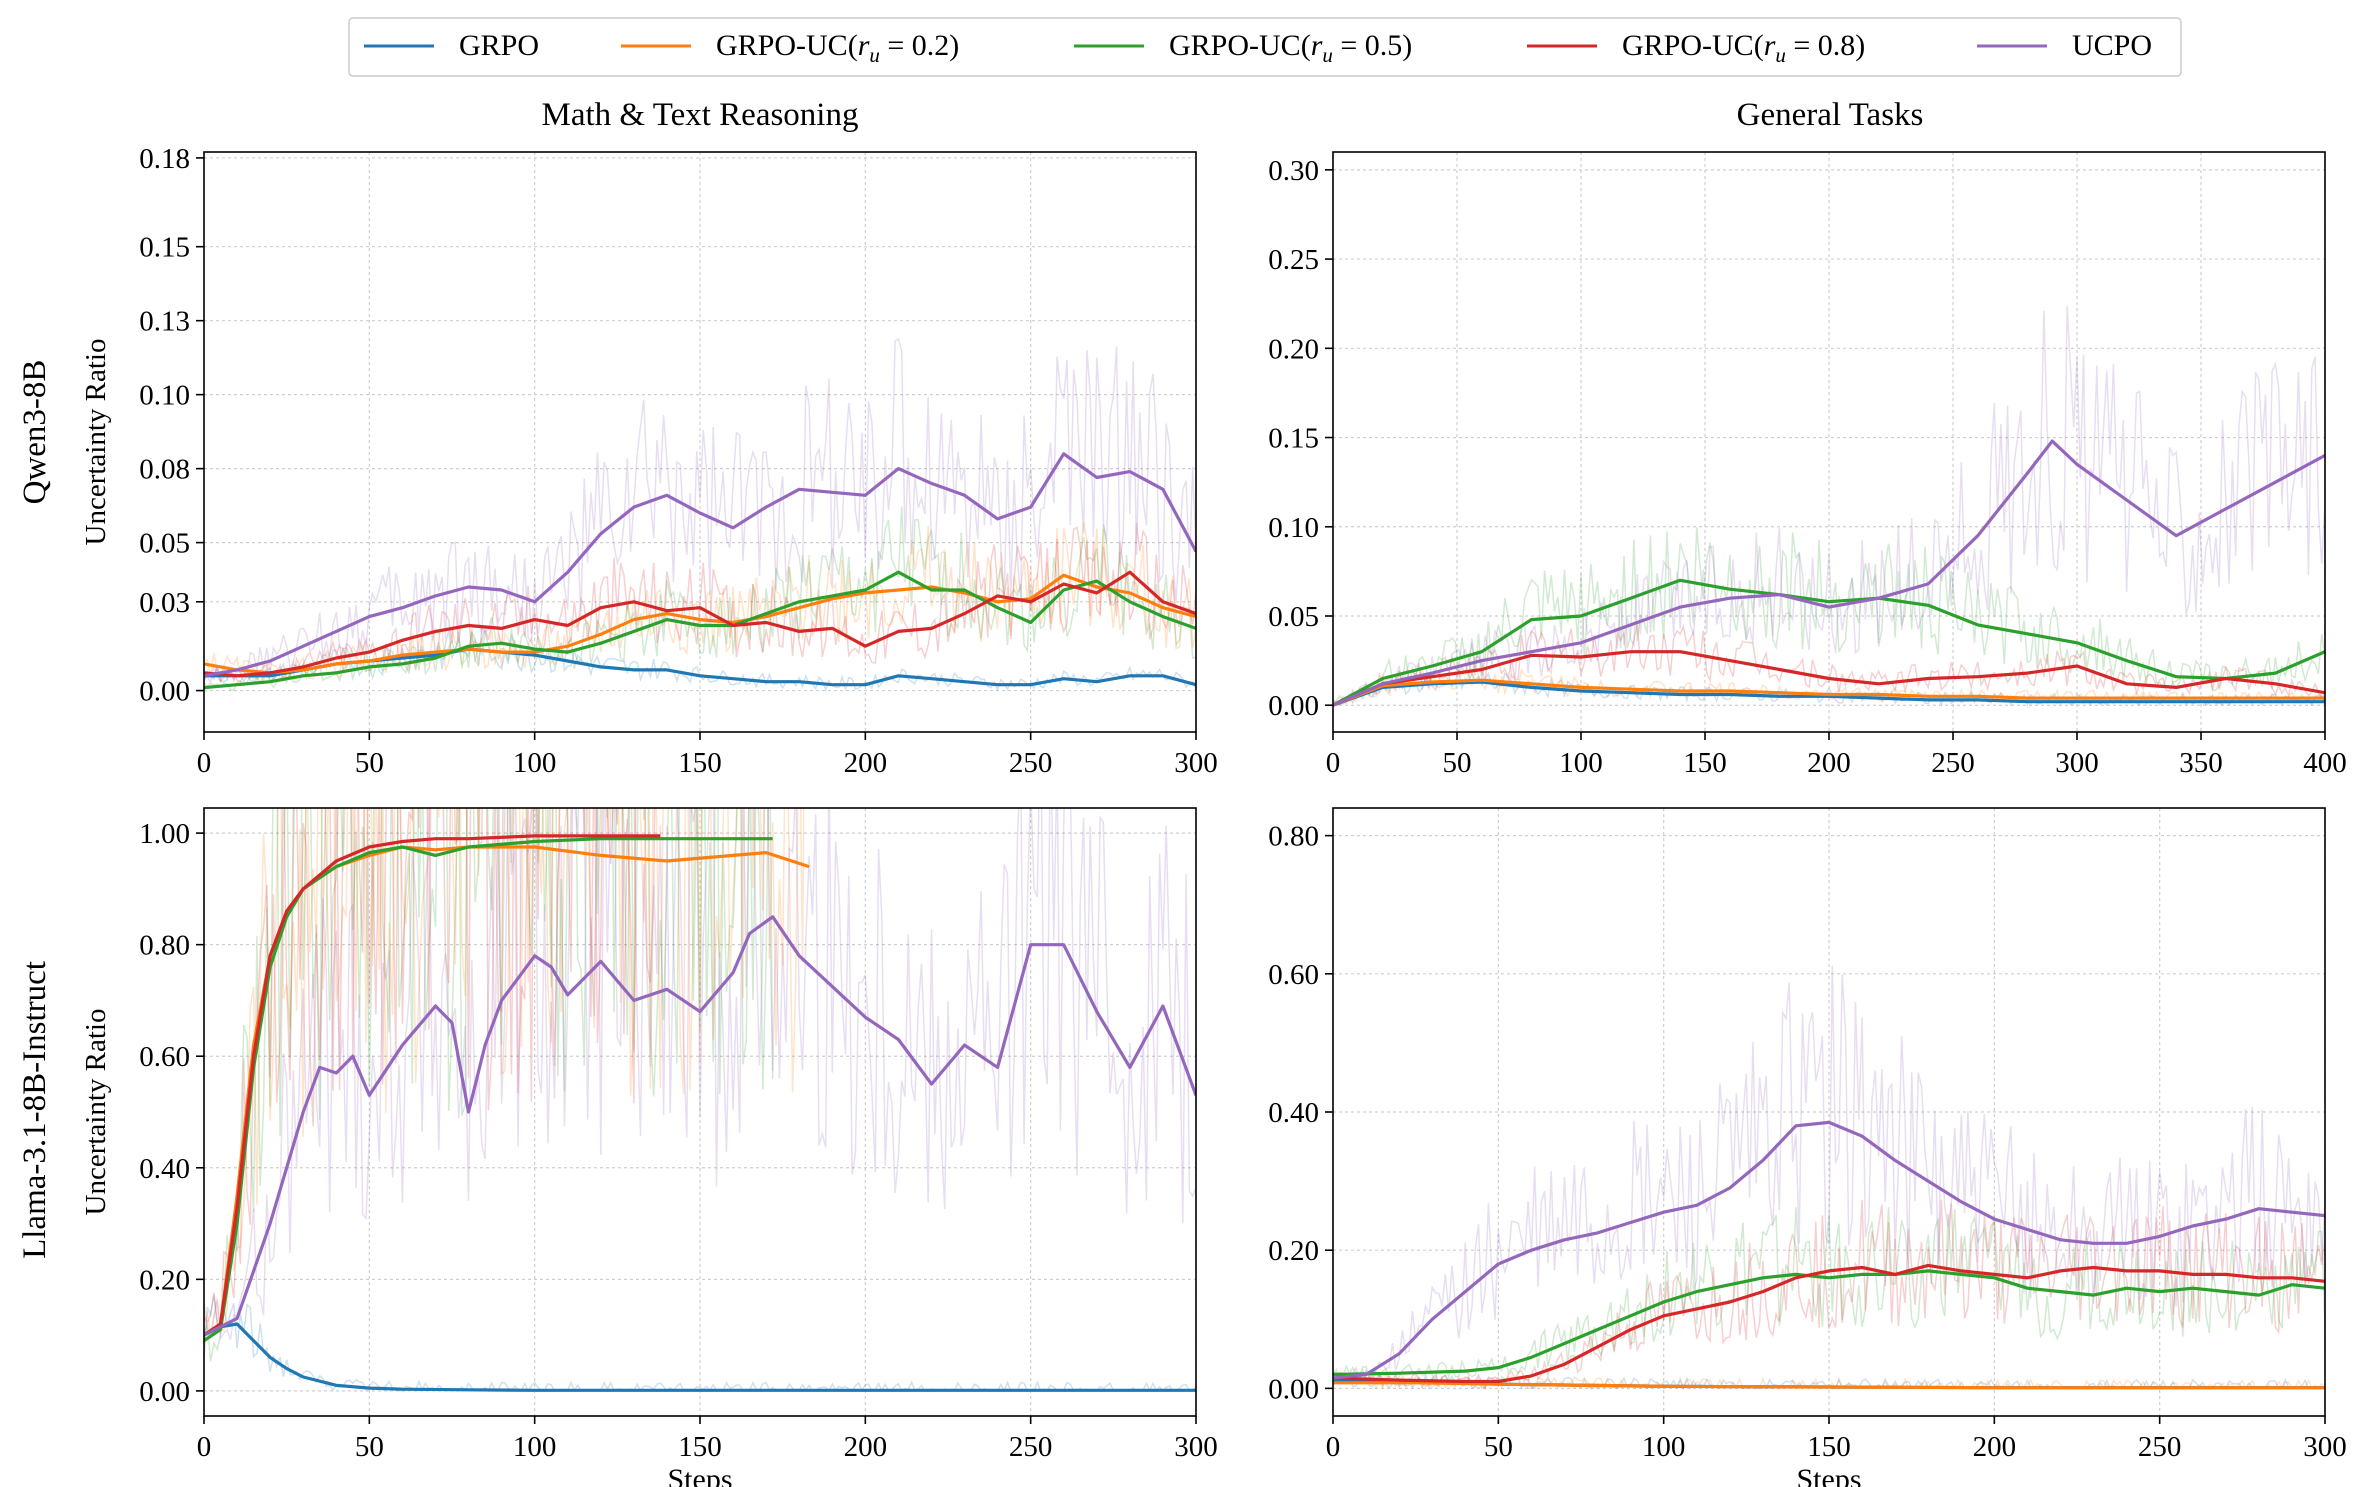 The image size is (2366, 1487). I want to click on x-tick-label: 400, so click(2325, 763).